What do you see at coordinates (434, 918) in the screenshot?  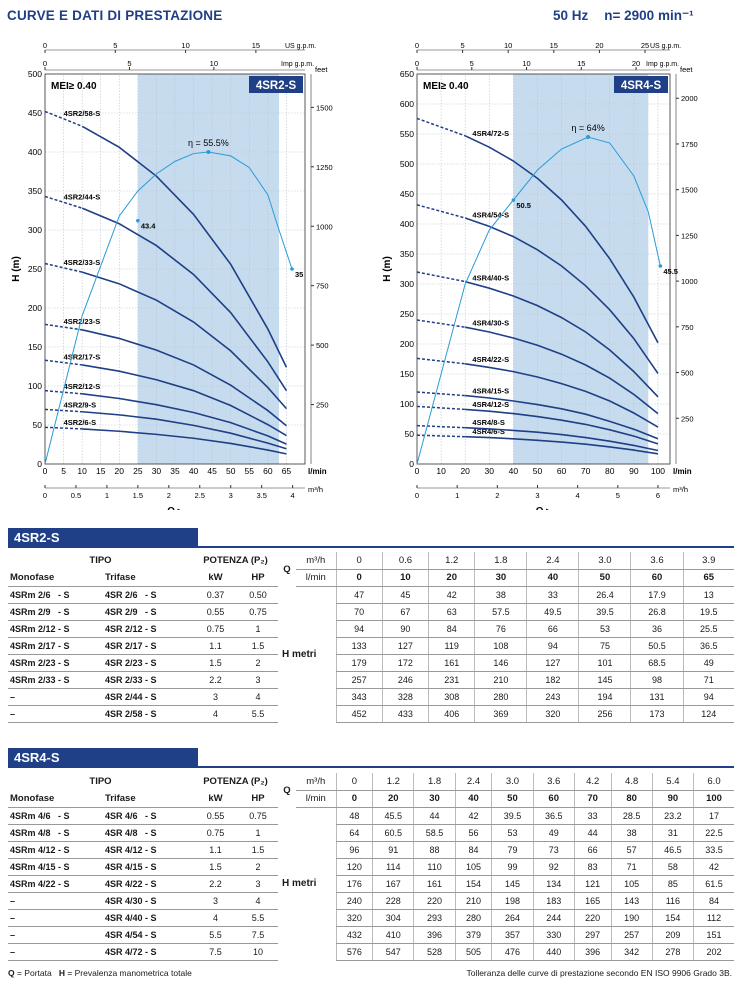 I see `cell-head: 293` at bounding box center [434, 918].